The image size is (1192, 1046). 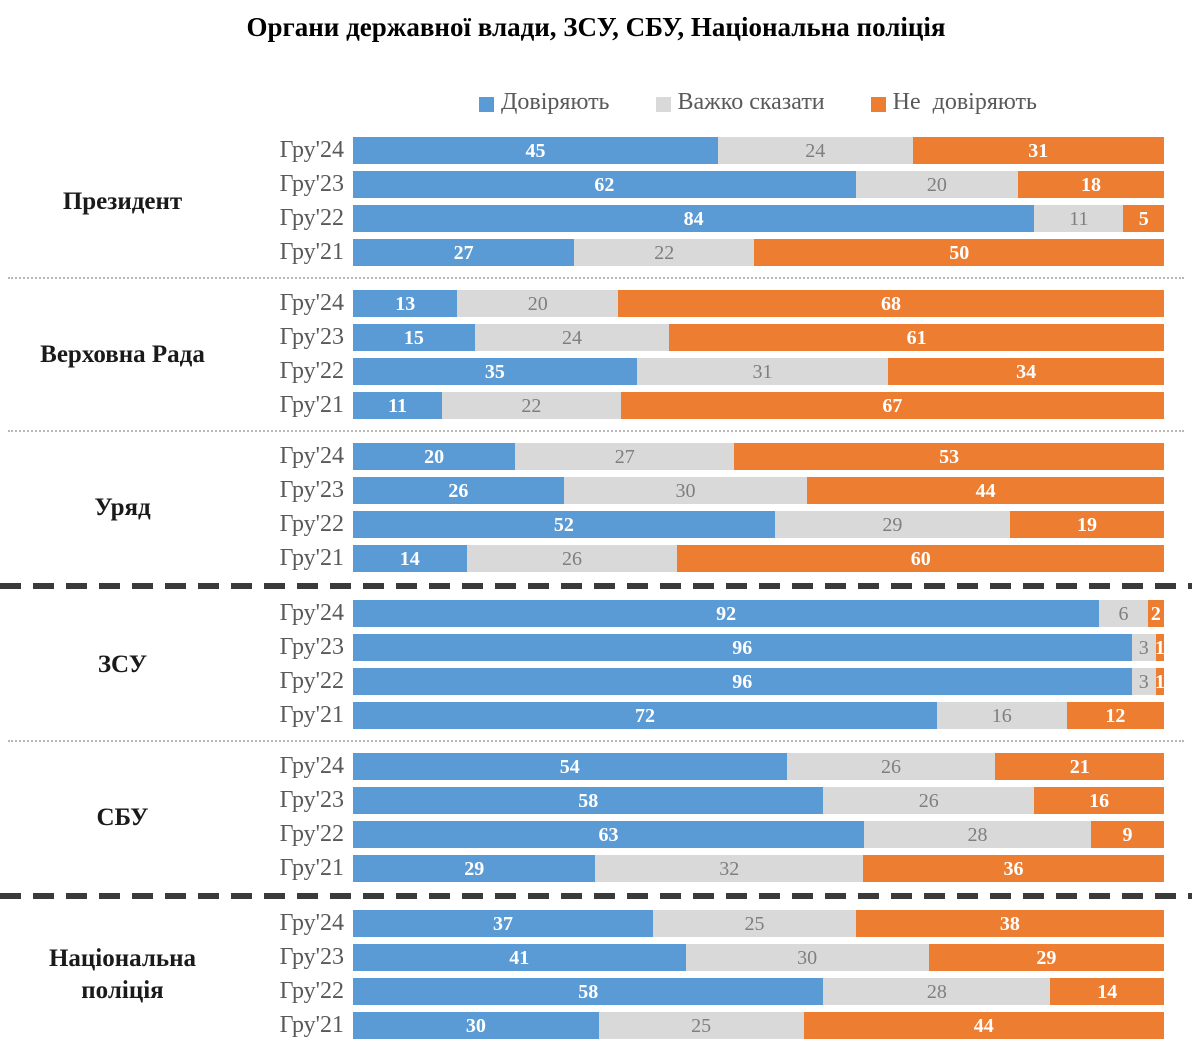 I want to click on institution-label: Верховна Рада, so click(x=122, y=354).